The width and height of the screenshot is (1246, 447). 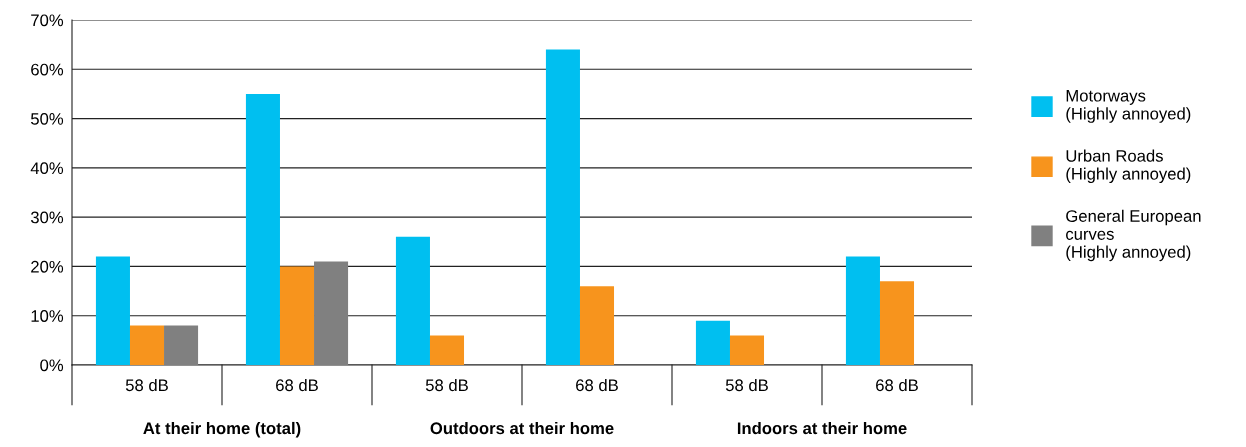 What do you see at coordinates (822, 428) in the screenshot?
I see `text: Indoors at their home` at bounding box center [822, 428].